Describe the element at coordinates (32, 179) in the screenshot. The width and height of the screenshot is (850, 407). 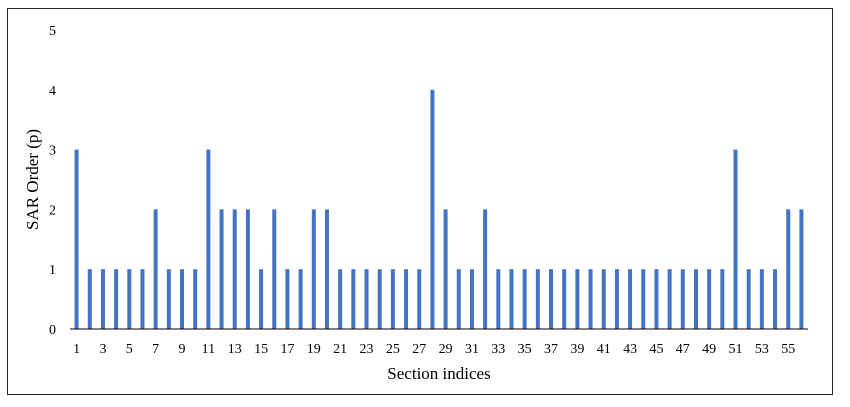
I see `y-axis-title: SAR Order (p)` at that location.